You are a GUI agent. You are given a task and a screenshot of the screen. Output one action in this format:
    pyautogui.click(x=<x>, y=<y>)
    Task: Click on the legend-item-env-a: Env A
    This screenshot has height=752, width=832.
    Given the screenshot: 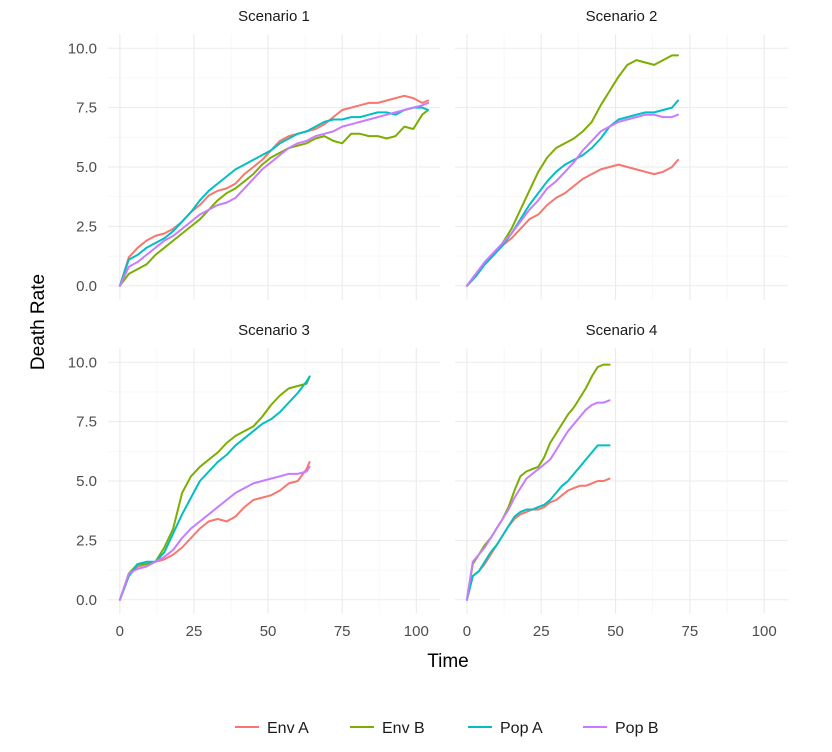 What is the action you would take?
    pyautogui.click(x=272, y=728)
    